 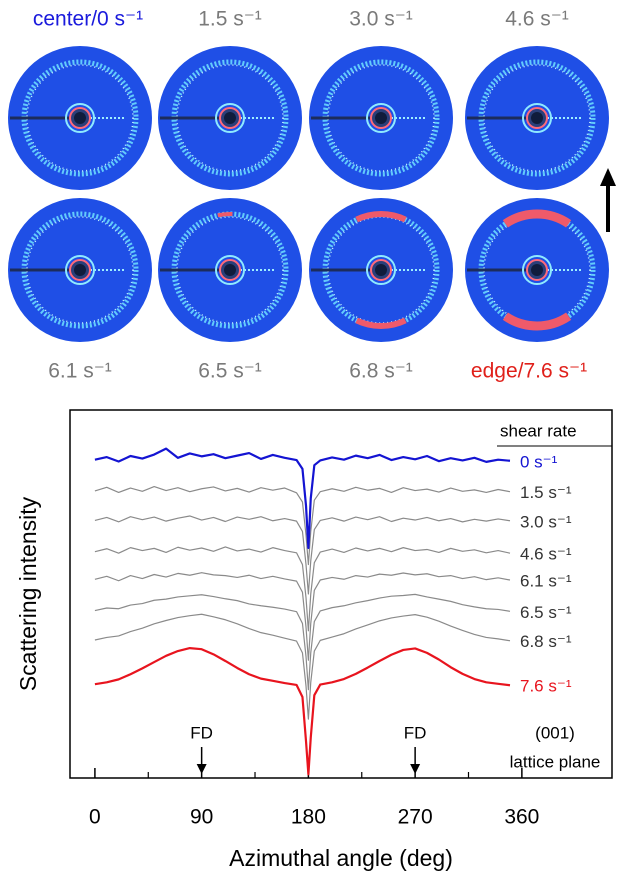 I want to click on panel-label: 6.8 s⁻¹, so click(x=381, y=371).